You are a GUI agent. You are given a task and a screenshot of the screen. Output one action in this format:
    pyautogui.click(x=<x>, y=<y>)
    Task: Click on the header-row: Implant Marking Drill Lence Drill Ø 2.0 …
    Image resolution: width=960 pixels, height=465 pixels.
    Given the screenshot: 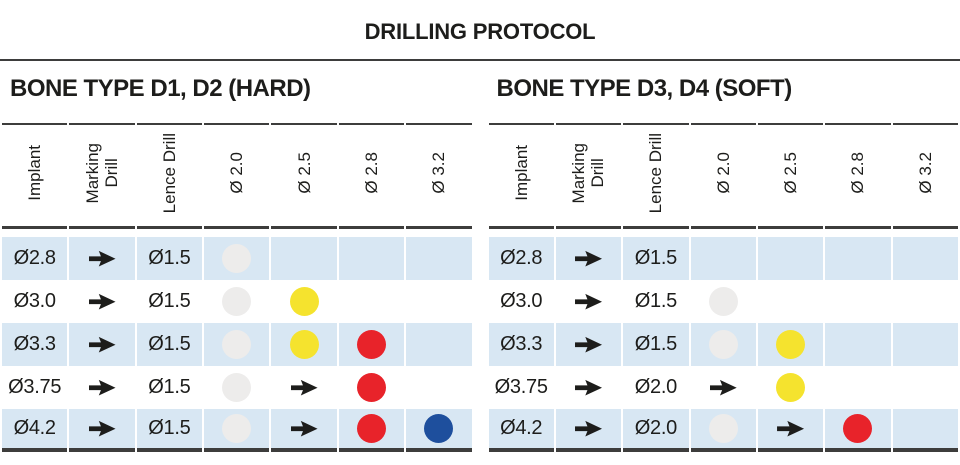 What is the action you would take?
    pyautogui.click(x=237, y=176)
    